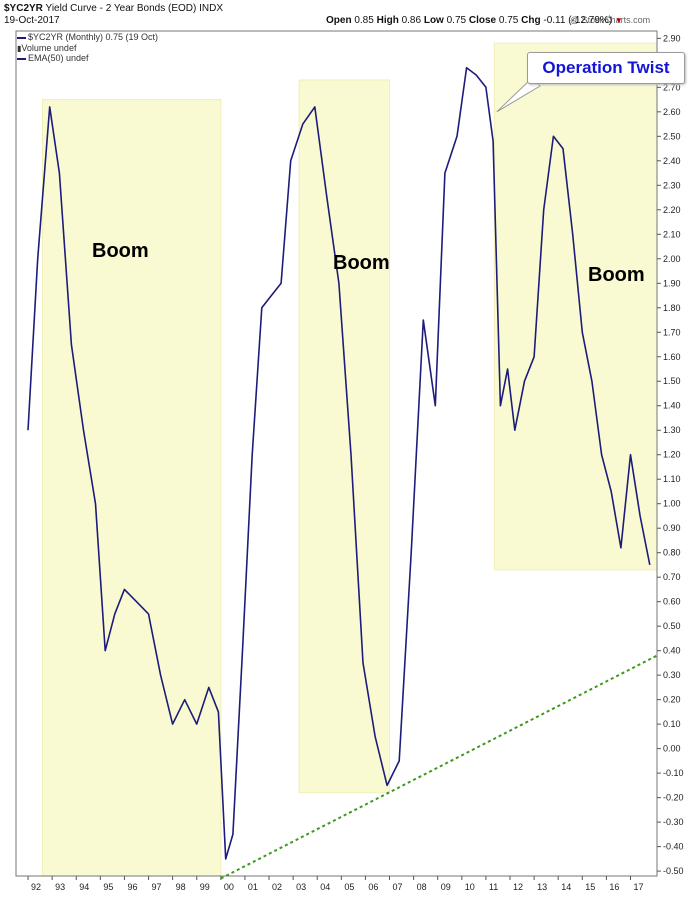 This screenshot has height=900, width=700. Describe the element at coordinates (672, 700) in the screenshot. I see `y-tick-label: 0.20` at that location.